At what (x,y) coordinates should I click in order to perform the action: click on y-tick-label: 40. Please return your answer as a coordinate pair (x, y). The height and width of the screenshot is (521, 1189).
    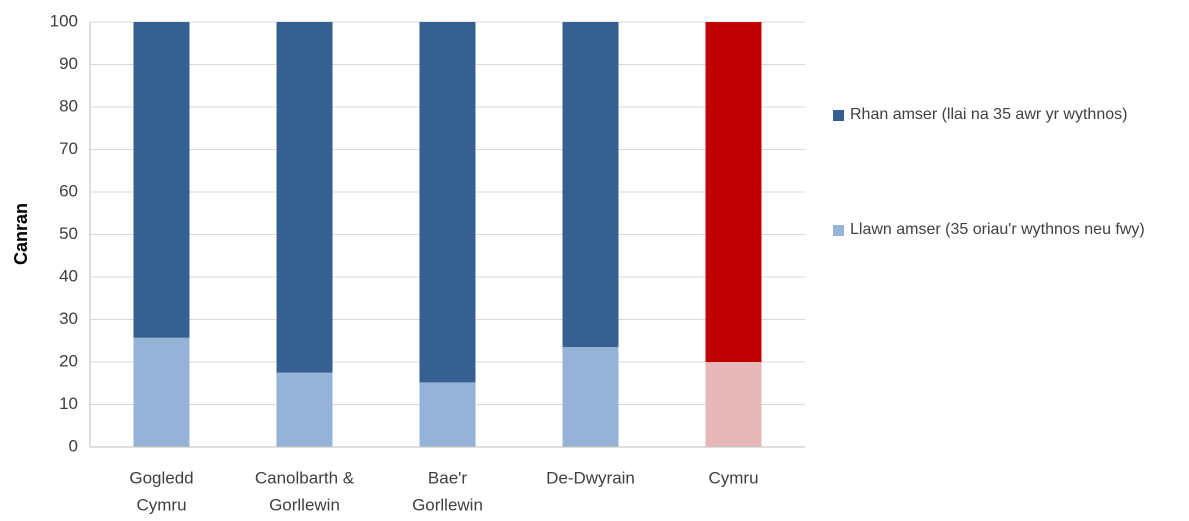
    Looking at the image, I should click on (68, 275).